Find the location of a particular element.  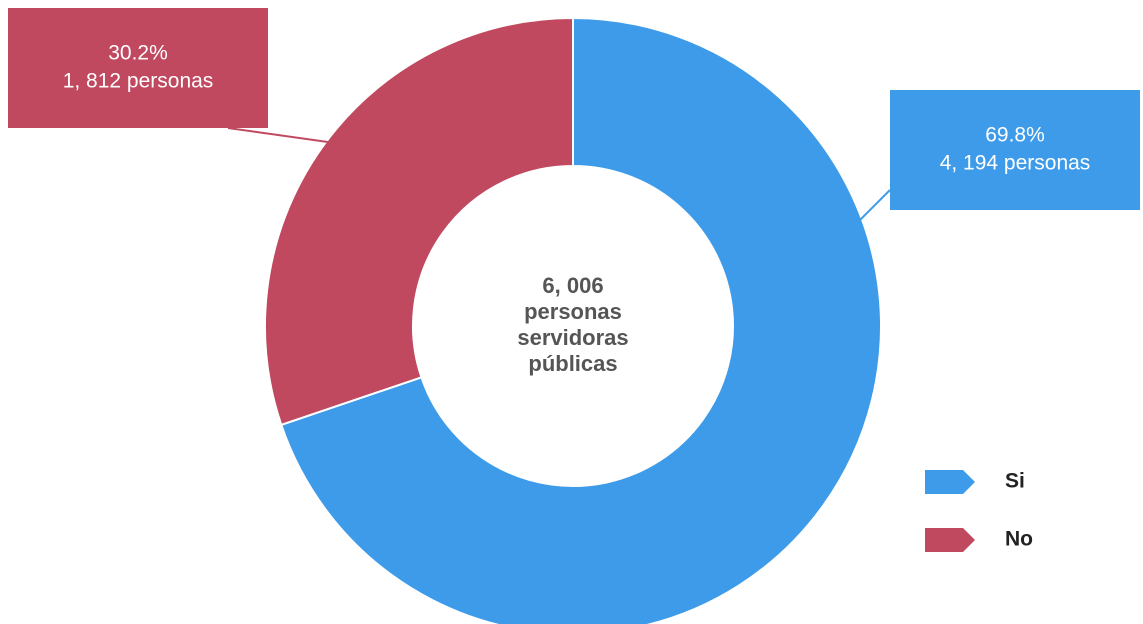

center-label: personas is located at coordinates (573, 311).